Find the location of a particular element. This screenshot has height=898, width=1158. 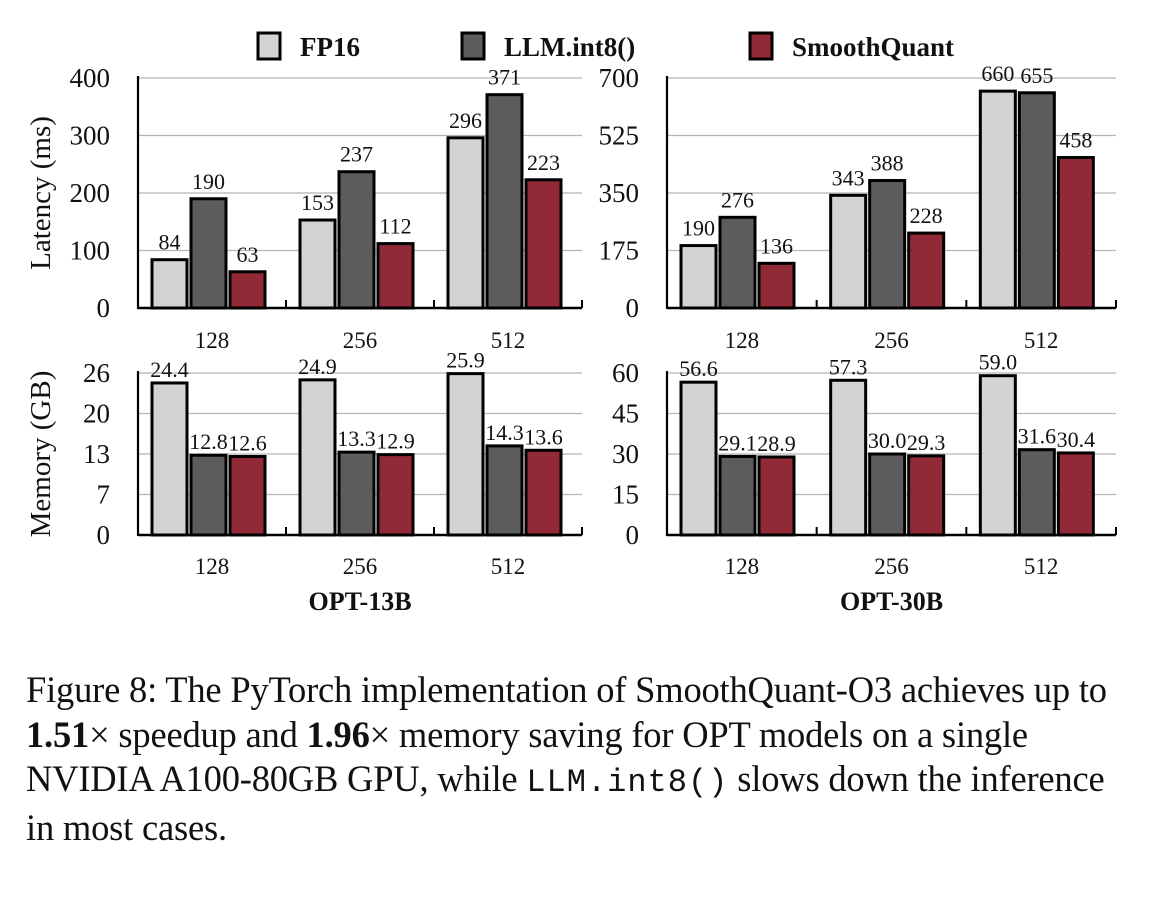

y-tick-label: 26 is located at coordinates (96, 373).